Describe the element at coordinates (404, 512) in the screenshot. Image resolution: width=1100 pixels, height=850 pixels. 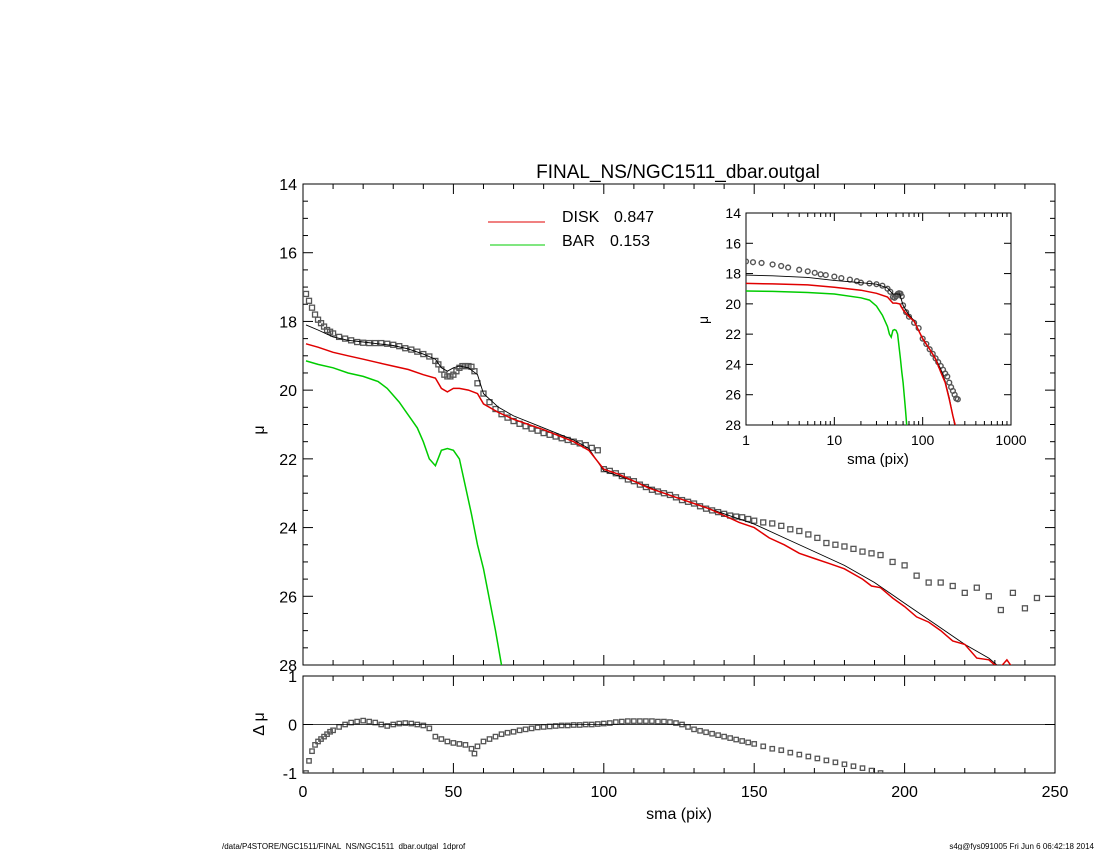
I see `main-bar-line` at that location.